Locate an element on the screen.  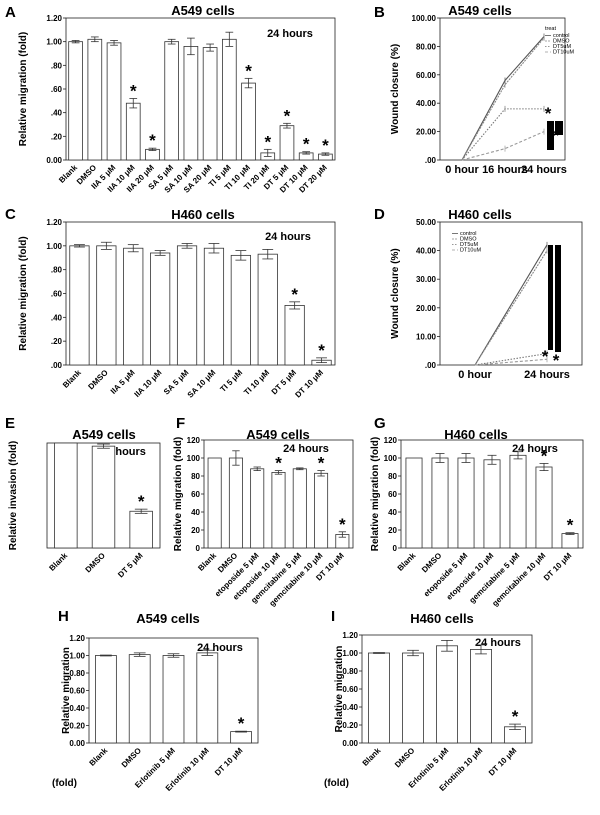
series-line-dt10um is located at coordinates (511, 362).